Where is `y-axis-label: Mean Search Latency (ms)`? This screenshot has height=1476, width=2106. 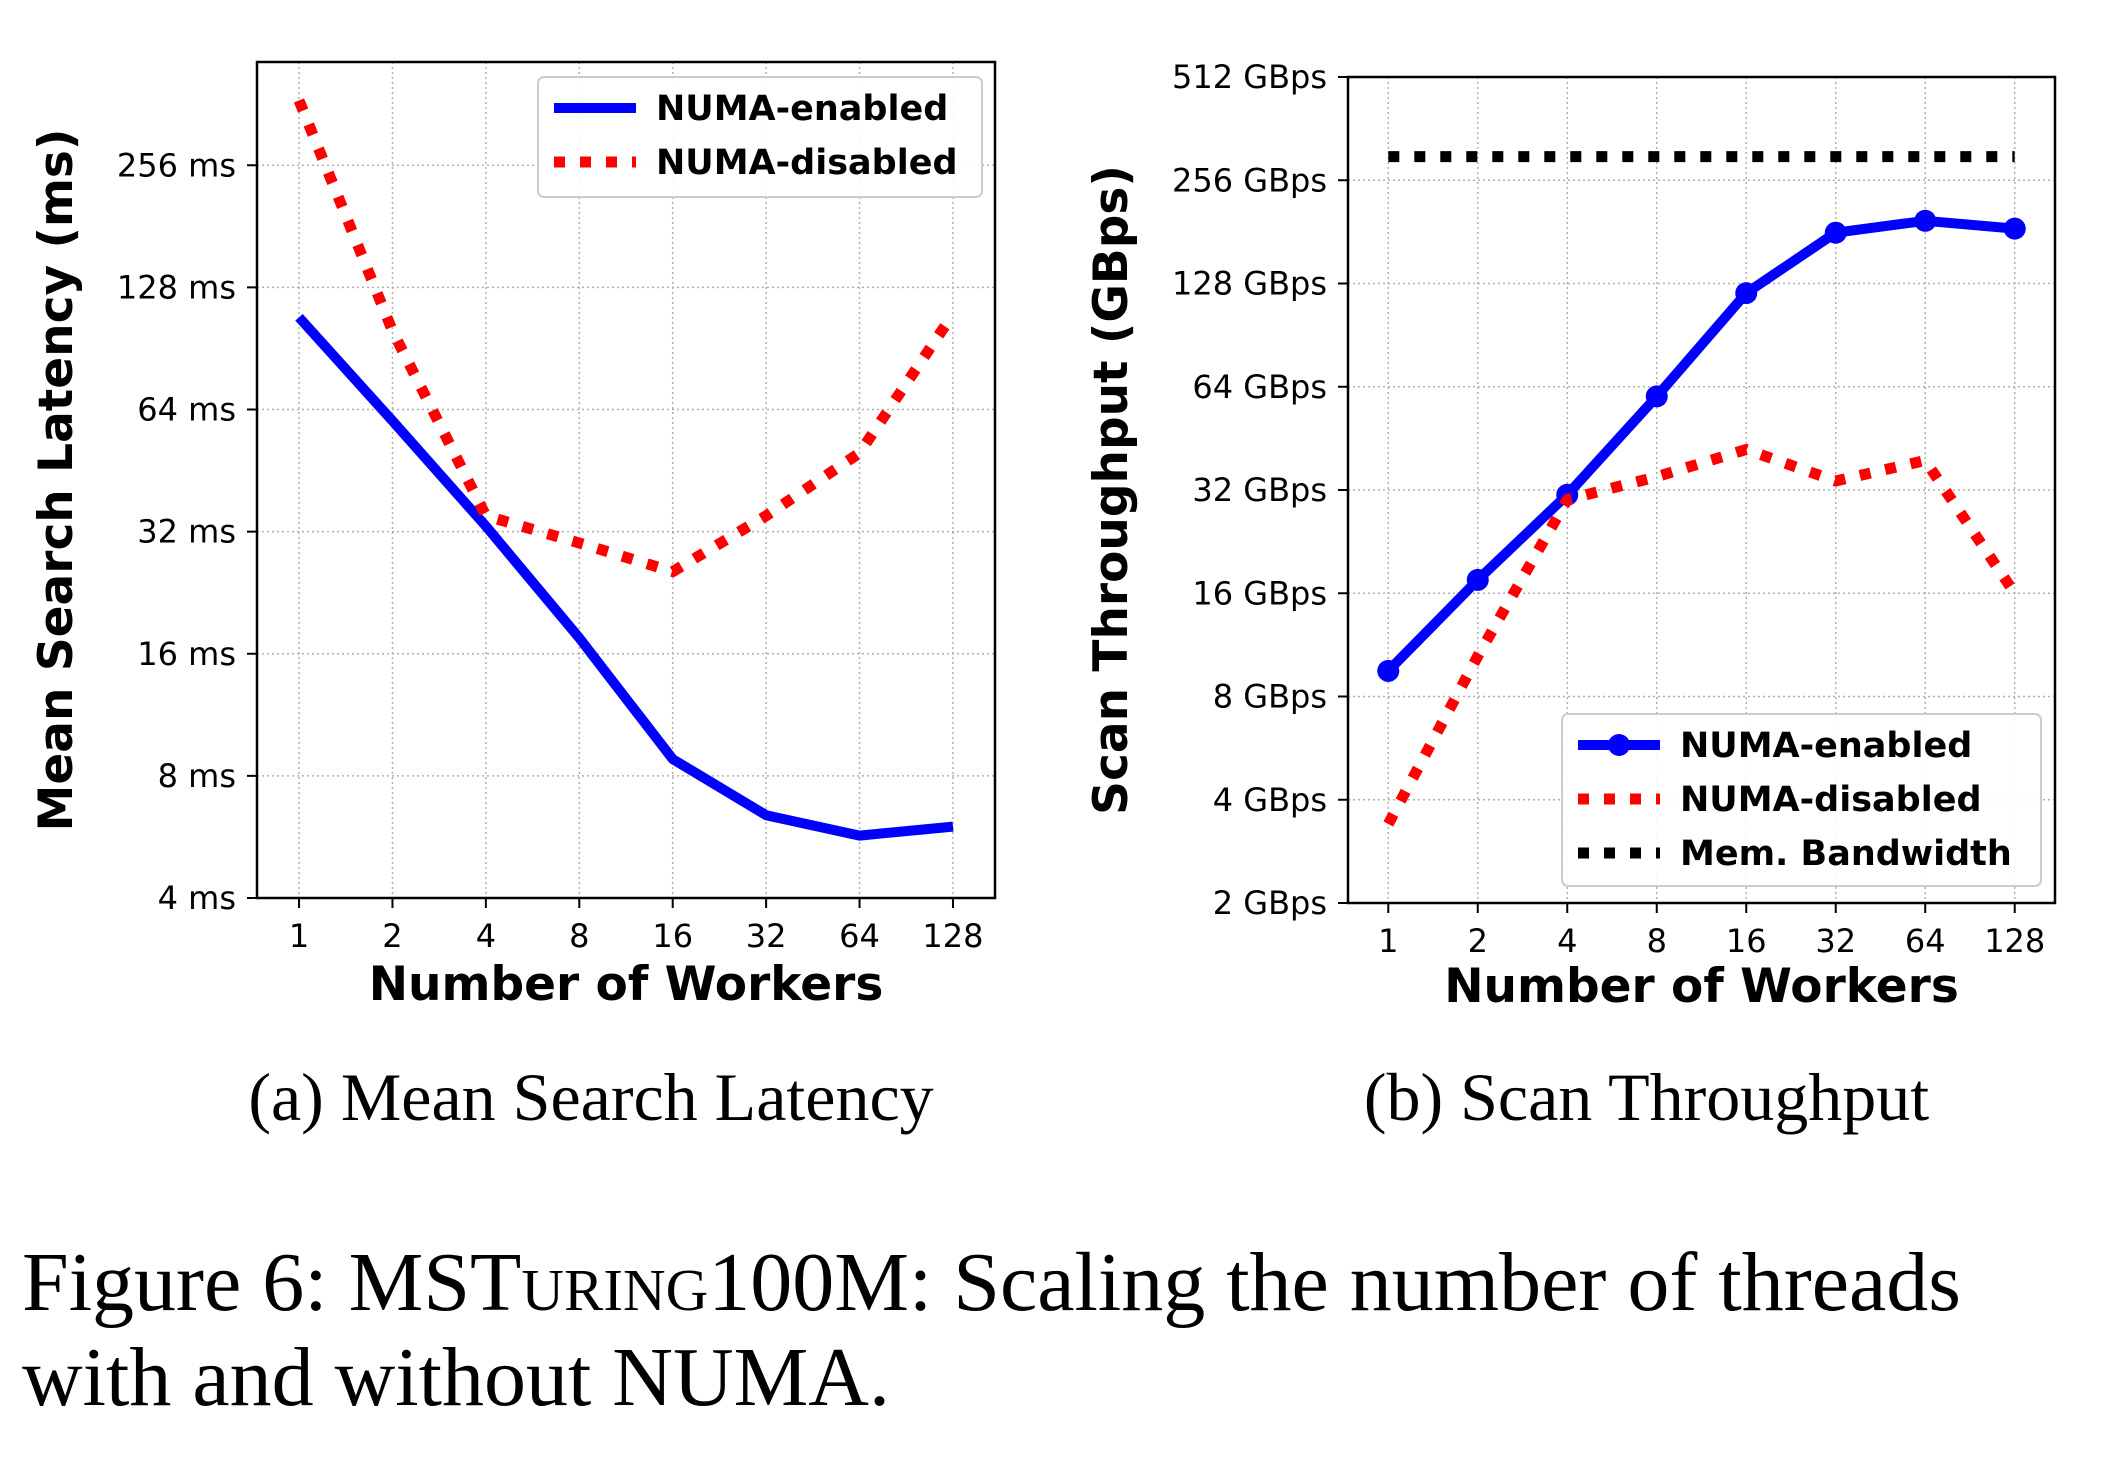 y-axis-label: Mean Search Latency (ms) is located at coordinates (56, 480).